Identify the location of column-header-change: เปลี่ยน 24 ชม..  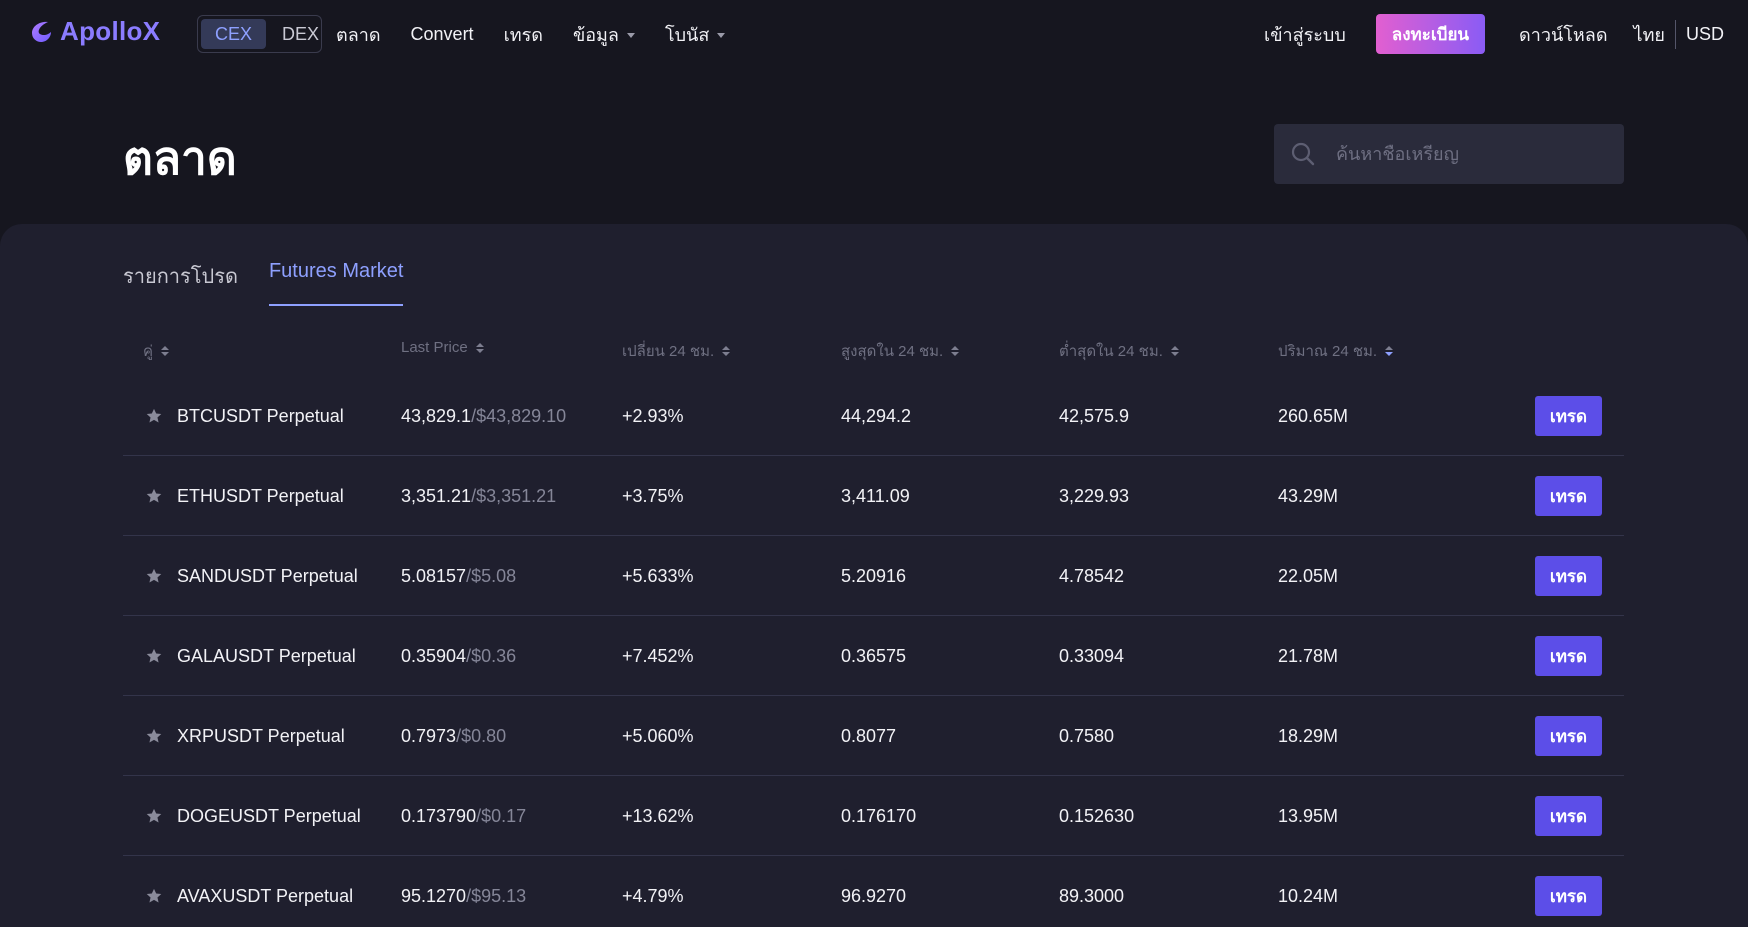
(676, 351).